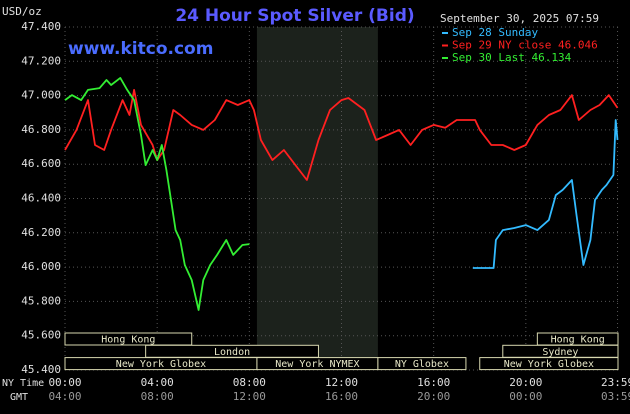 Image resolution: width=630 pixels, height=414 pixels. Describe the element at coordinates (19, 397) in the screenshot. I see `x-row-label: GMT` at that location.